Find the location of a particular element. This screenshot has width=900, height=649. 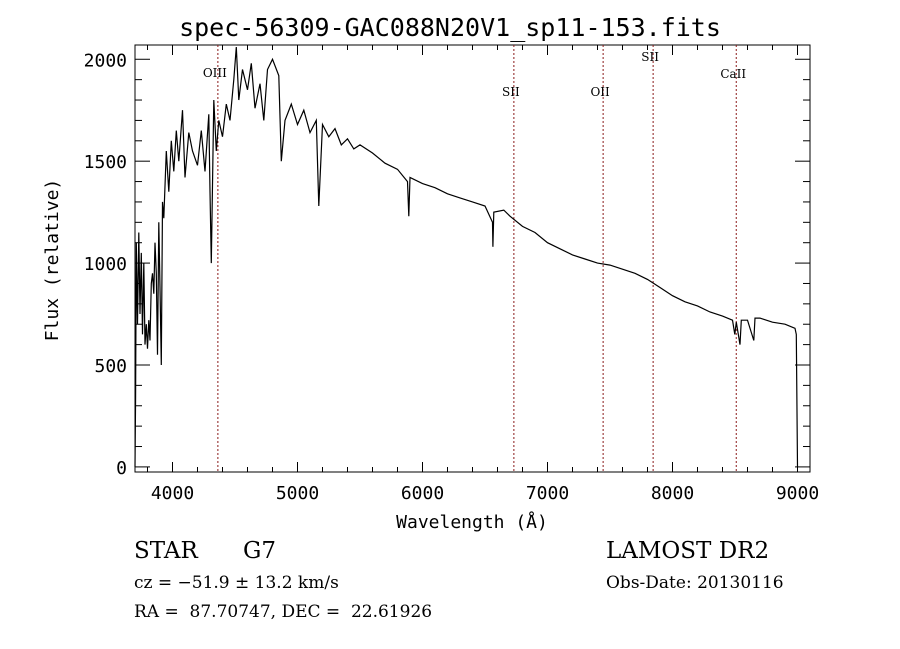

coordinates: RA = 87.70747, DEC = 22.61926 is located at coordinates (283, 612).